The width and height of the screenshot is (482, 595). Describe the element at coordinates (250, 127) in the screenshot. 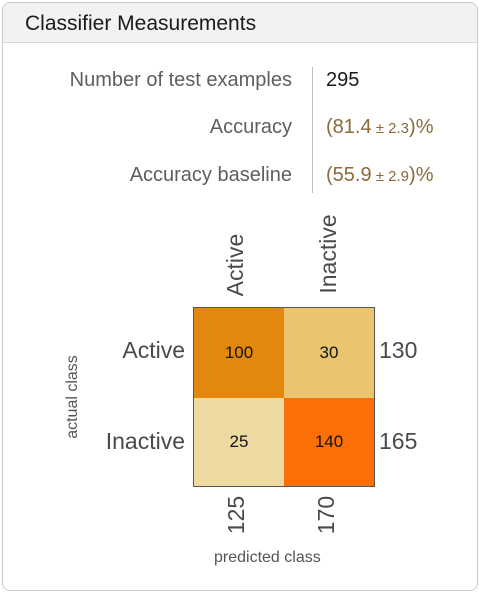

I see `metric-label-accuracy: Accuracy` at that location.